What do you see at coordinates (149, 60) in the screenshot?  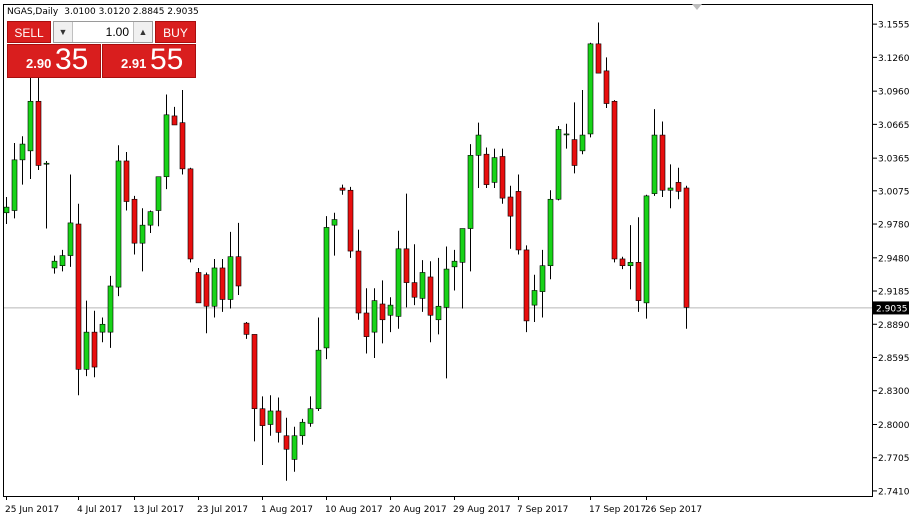 I see `buy-price-quote: 2.91 55` at bounding box center [149, 60].